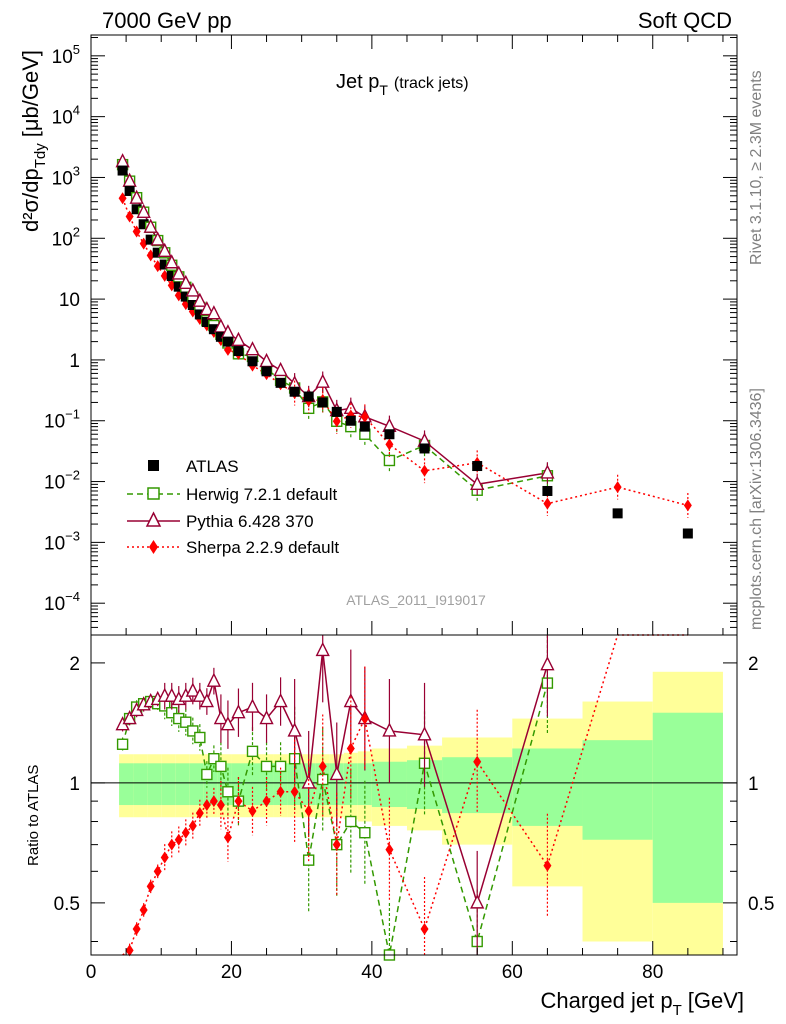  What do you see at coordinates (66, 55) in the screenshot?
I see `y-tick-label: 10⁵` at bounding box center [66, 55].